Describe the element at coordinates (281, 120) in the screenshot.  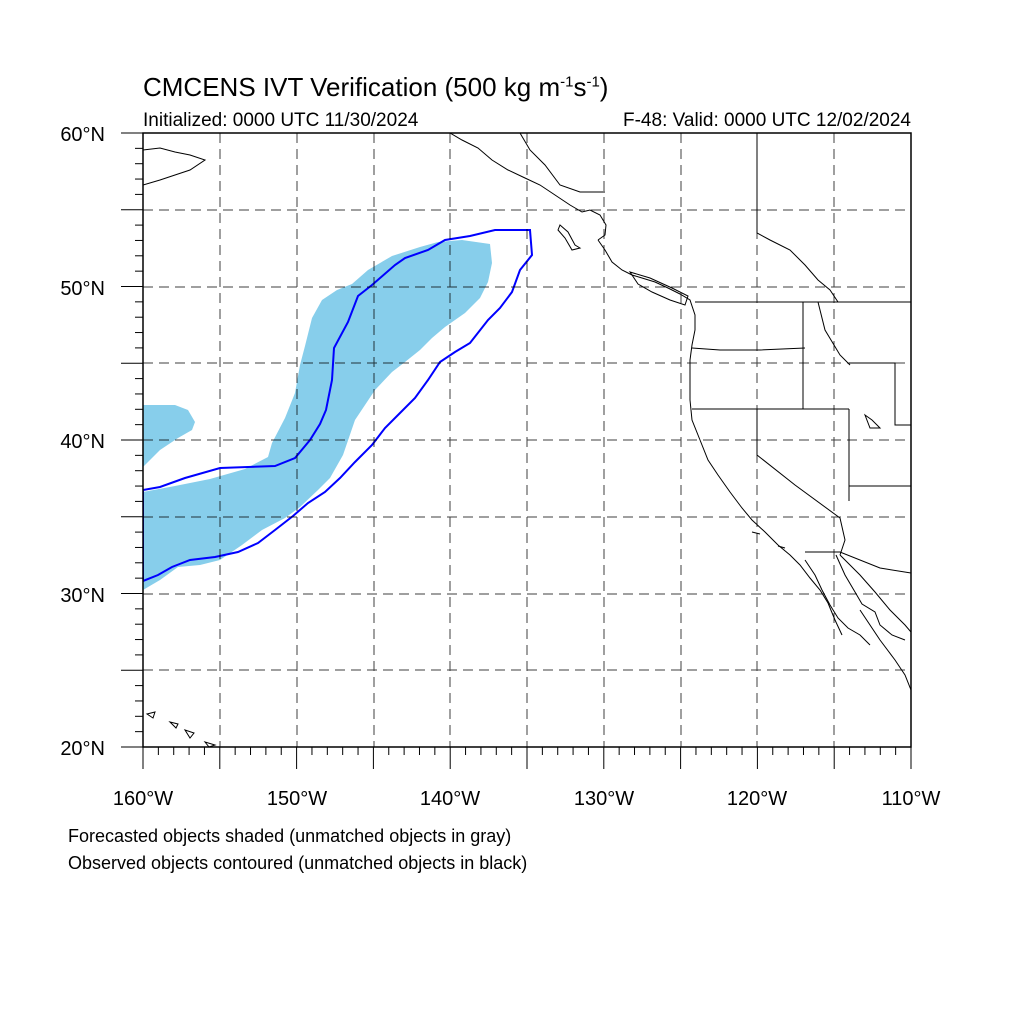
I see `initialized-label: Initialized: 0000 UTC 11/30/2024` at that location.